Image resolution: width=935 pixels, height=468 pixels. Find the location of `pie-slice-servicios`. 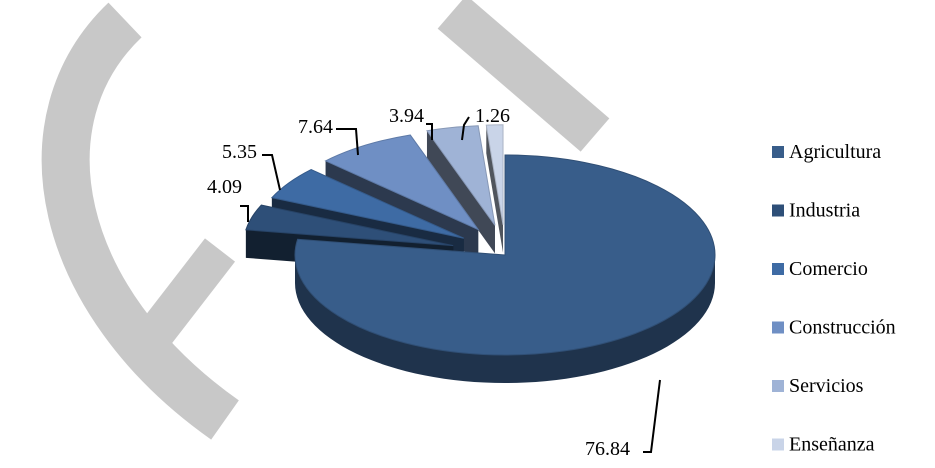

pie-slice-servicios is located at coordinates (461, 189).